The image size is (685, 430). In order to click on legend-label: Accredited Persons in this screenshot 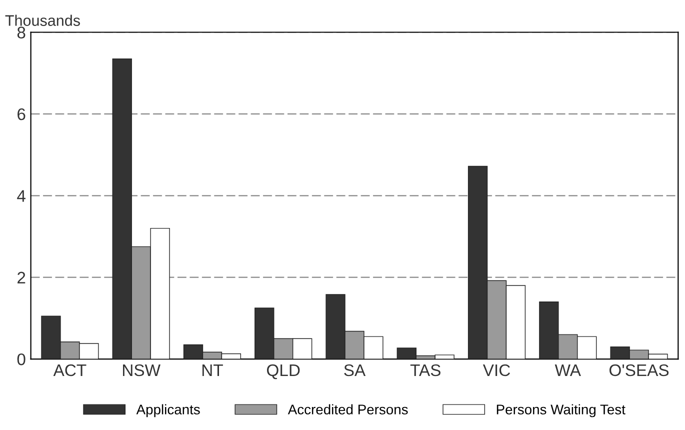, I will do `click(348, 409)`.